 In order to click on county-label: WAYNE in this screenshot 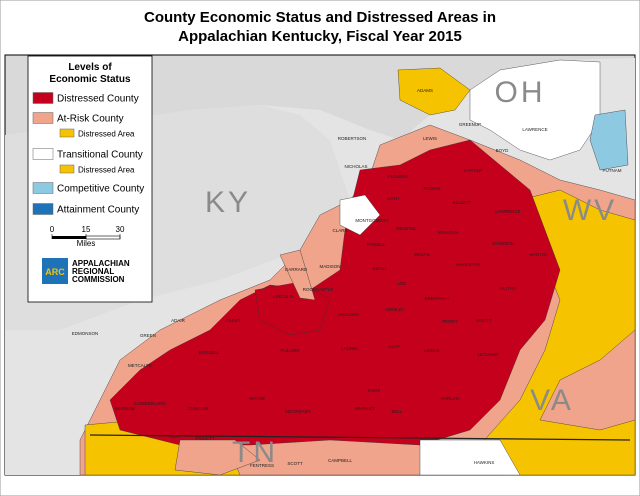, I will do `click(257, 398)`.